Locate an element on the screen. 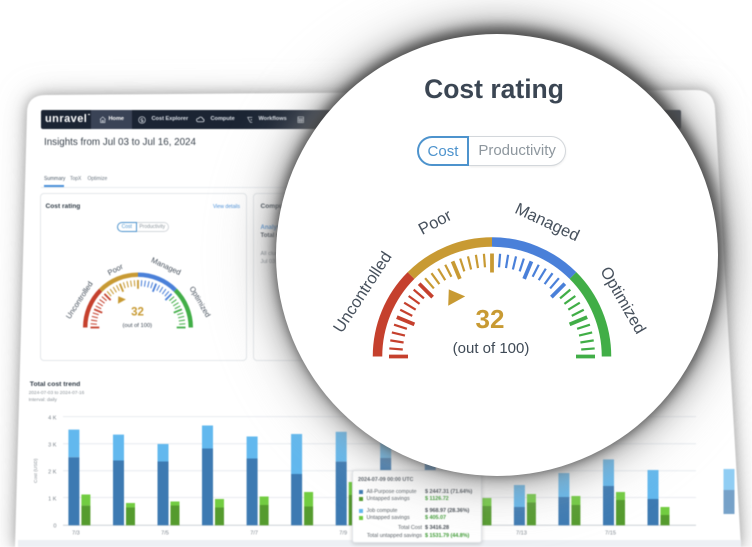  svg-text: 7/13 is located at coordinates (521, 534).